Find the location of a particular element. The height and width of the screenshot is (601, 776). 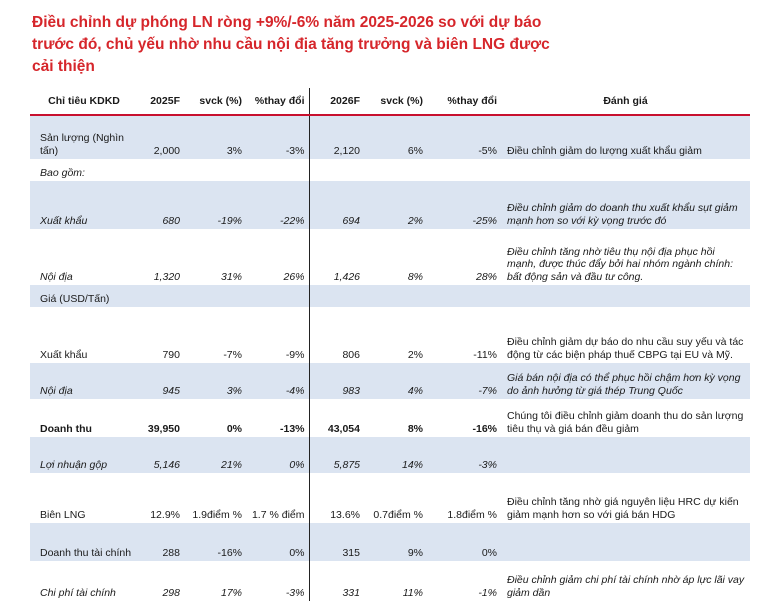

change-2025: -13% is located at coordinates (292, 428).